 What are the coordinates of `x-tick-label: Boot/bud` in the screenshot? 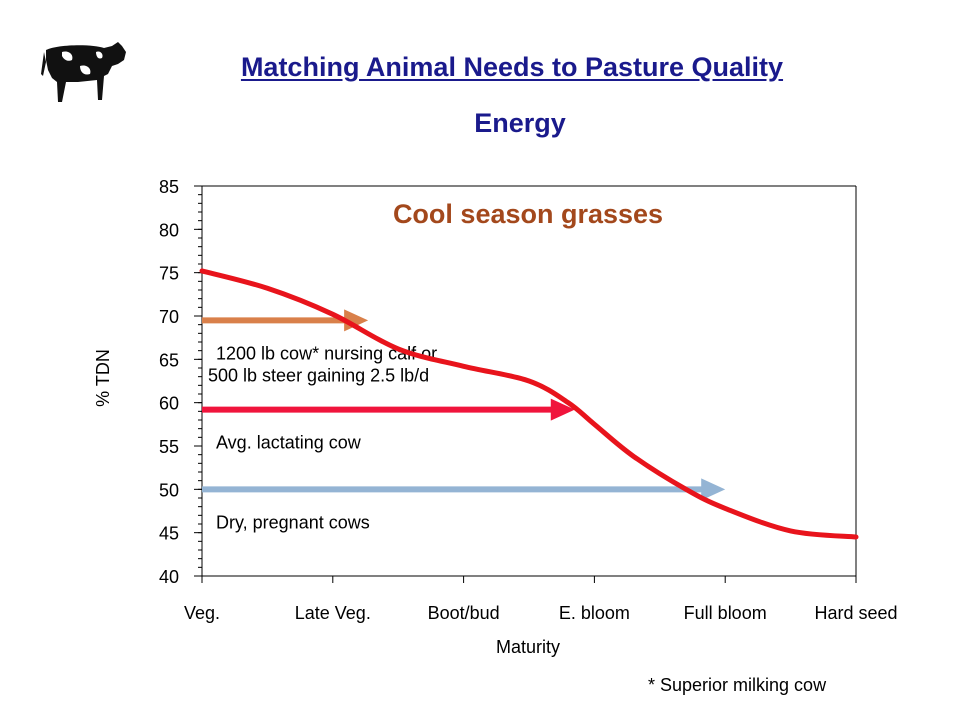 It's located at (464, 613).